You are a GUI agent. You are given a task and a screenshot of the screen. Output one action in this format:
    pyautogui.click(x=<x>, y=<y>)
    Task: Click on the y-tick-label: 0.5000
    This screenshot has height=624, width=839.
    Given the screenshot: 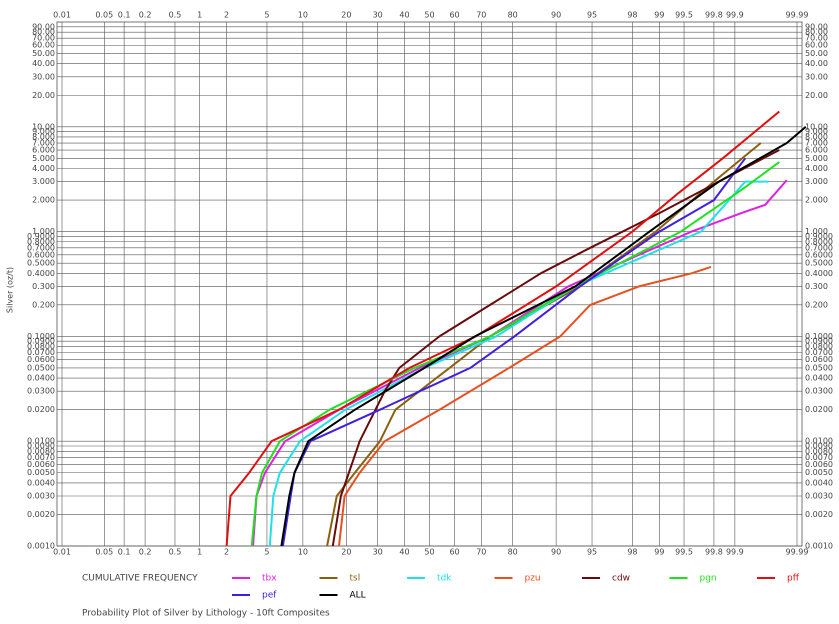 What is the action you would take?
    pyautogui.click(x=41, y=263)
    